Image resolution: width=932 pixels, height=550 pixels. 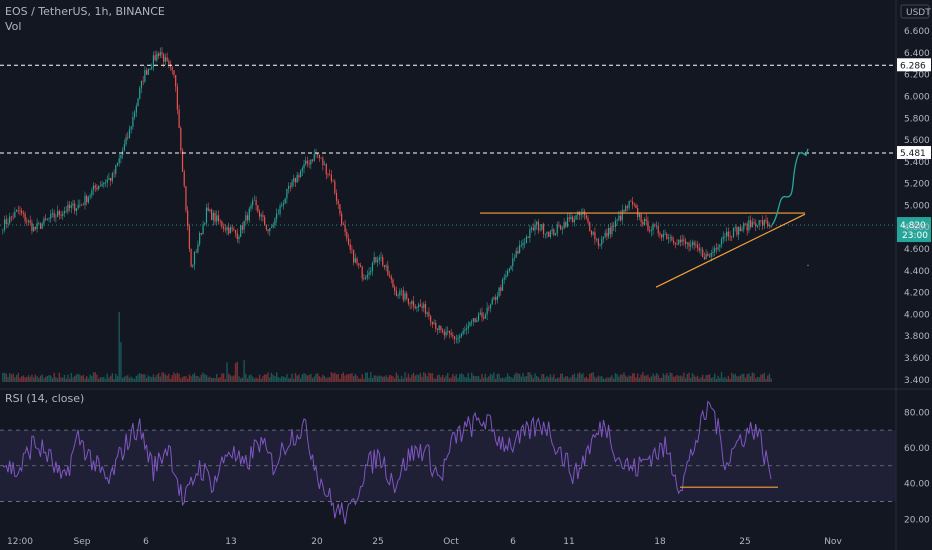 What do you see at coordinates (744, 542) in the screenshot?
I see `time-tick-label: 25` at bounding box center [744, 542].